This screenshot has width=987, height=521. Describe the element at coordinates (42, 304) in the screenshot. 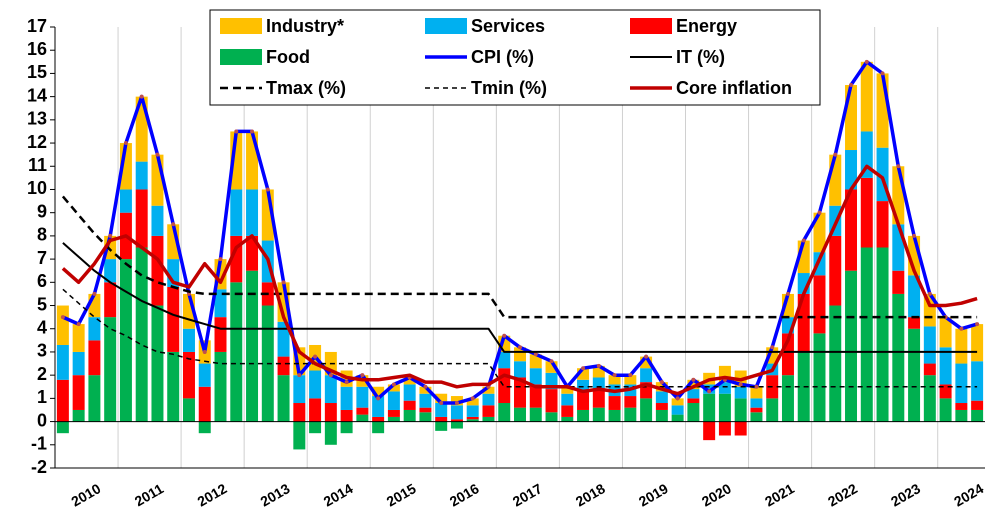

I see `y-tick-label: 5` at that location.